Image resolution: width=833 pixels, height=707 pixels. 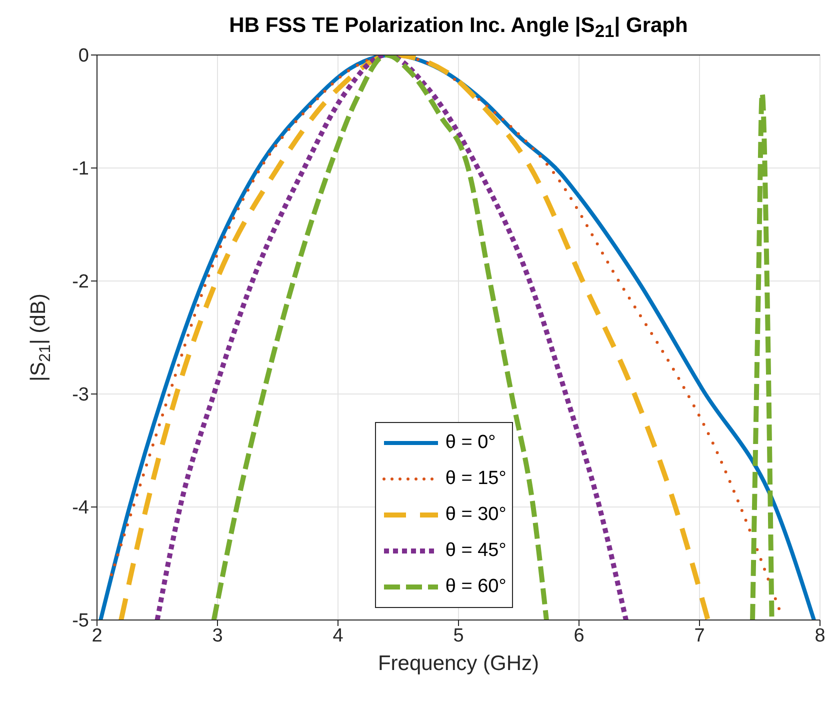 I want to click on y-tick-label: 0, so click(x=83, y=56).